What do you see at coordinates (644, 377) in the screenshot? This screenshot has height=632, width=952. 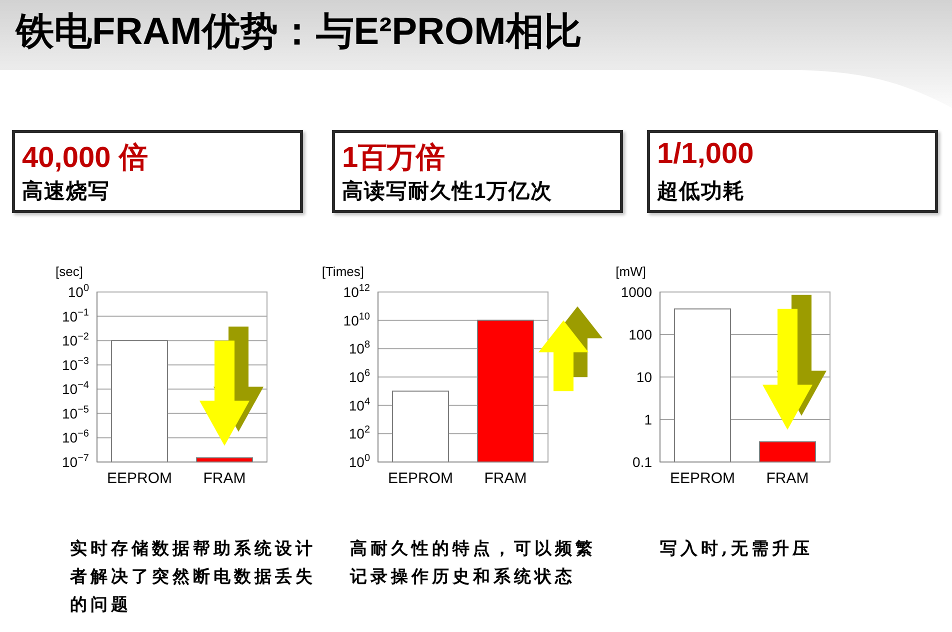 I see `y-tick-label: 10` at bounding box center [644, 377].